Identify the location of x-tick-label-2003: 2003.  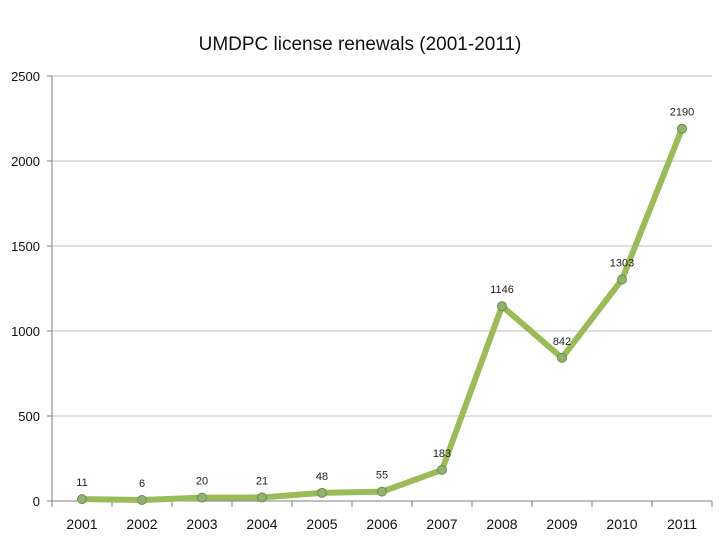
(201, 524).